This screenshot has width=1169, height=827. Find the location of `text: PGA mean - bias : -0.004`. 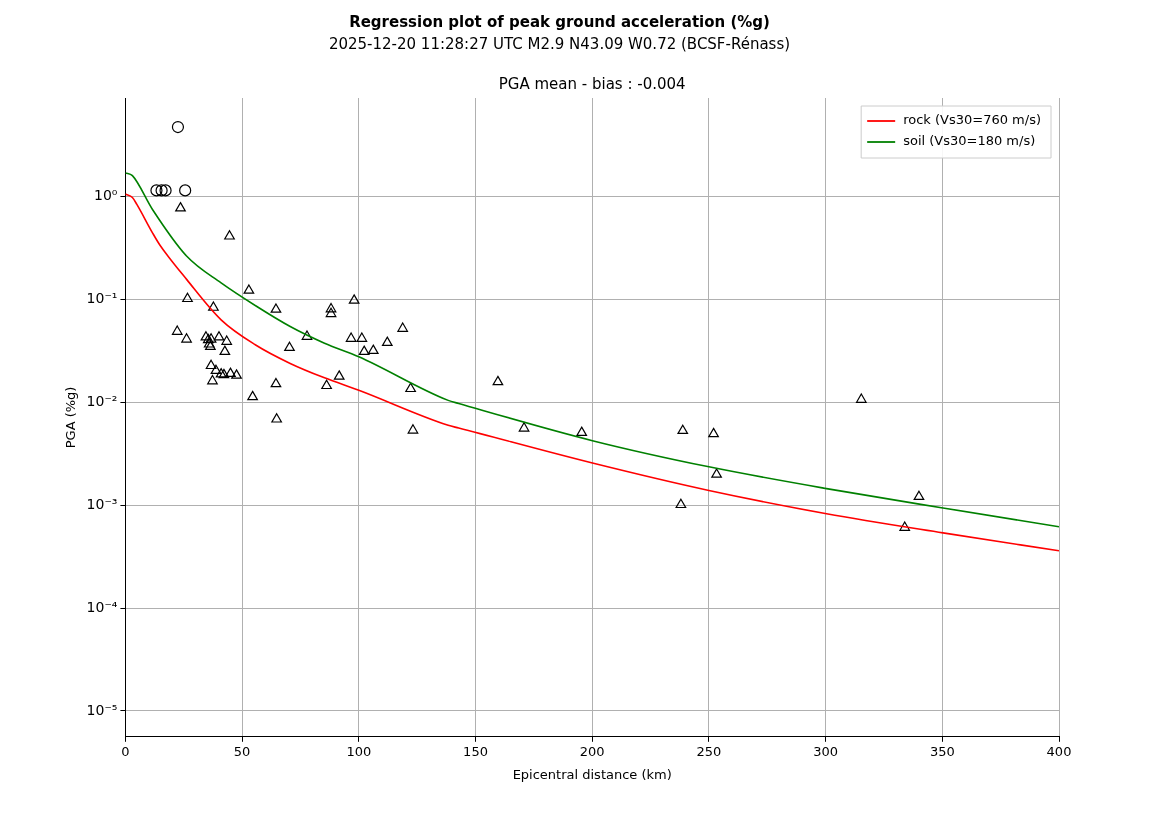

text: PGA mean - bias : -0.004 is located at coordinates (592, 84).